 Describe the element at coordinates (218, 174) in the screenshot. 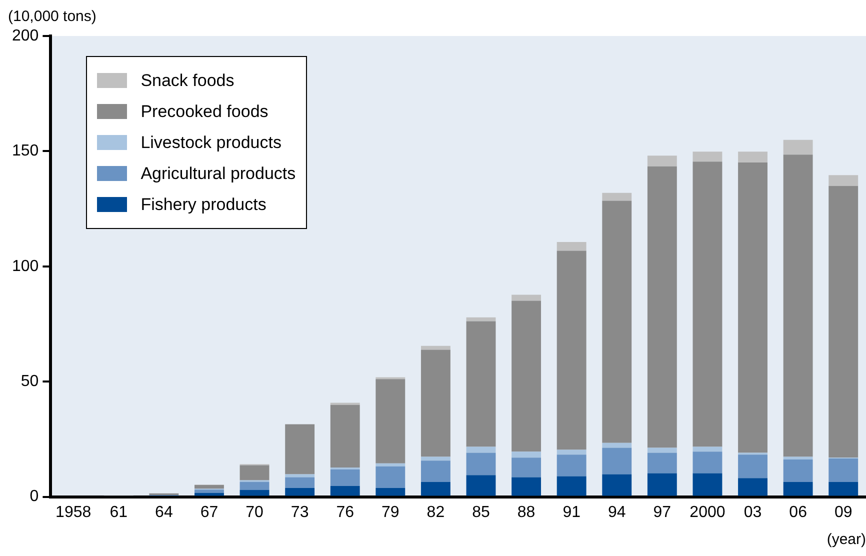

I see `legend-label: Agricultural products` at that location.